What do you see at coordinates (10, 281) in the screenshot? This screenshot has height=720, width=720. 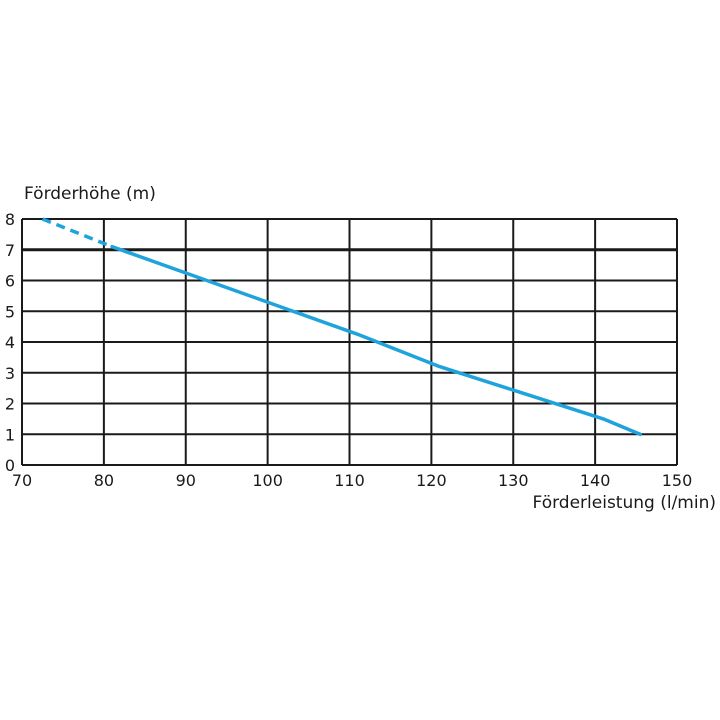 I see `y-tick-label-6: 6` at bounding box center [10, 281].